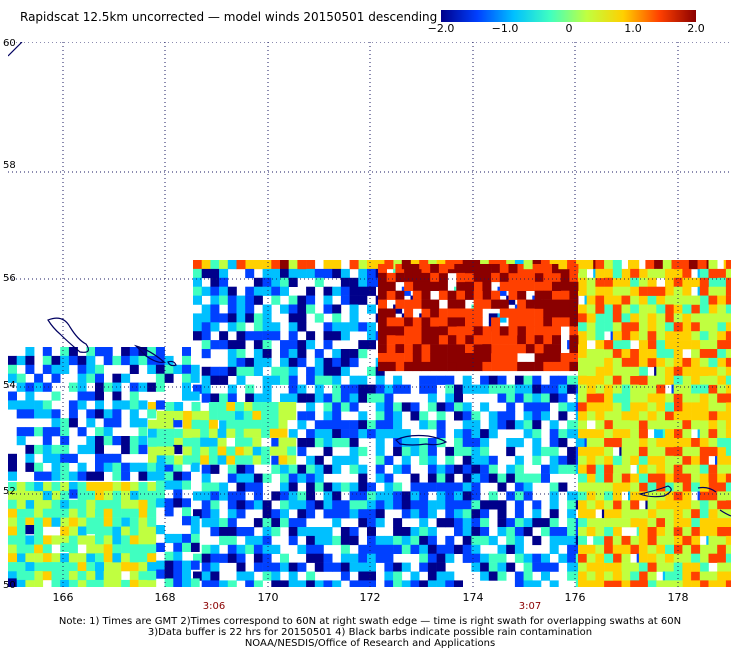  I want to click on lat-label: 50, so click(9, 585).